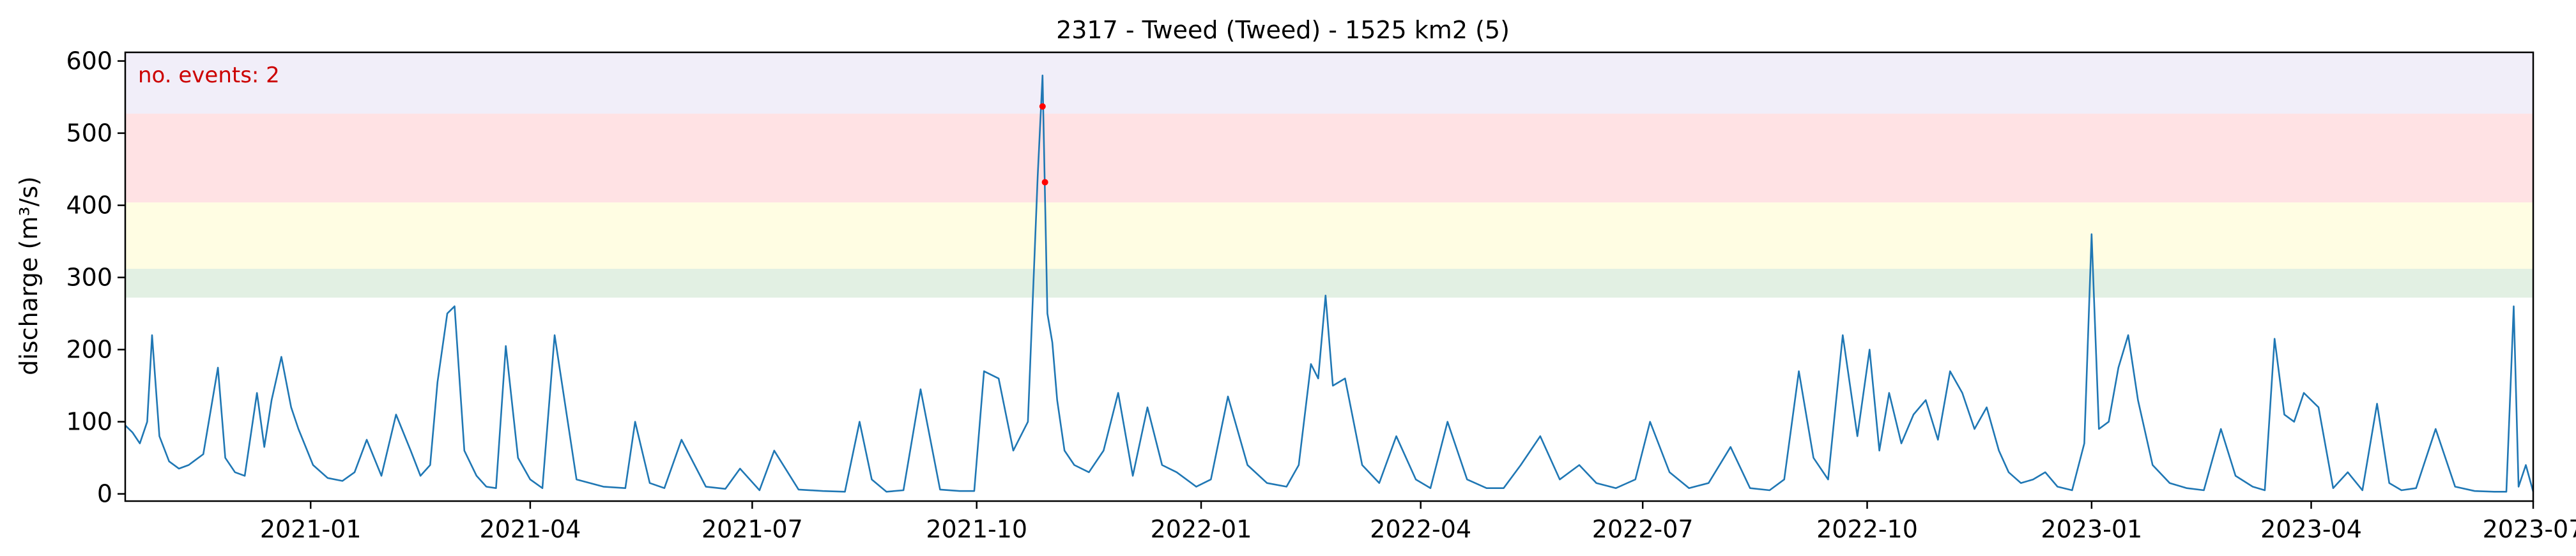  What do you see at coordinates (1043, 145) in the screenshot?
I see `event-markers` at bounding box center [1043, 145].